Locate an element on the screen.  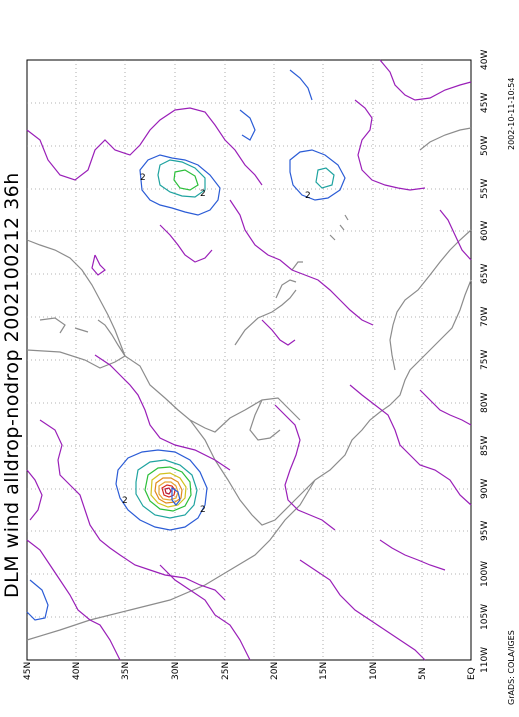
lon-label-80w: 80W is located at coordinates (485, 403).